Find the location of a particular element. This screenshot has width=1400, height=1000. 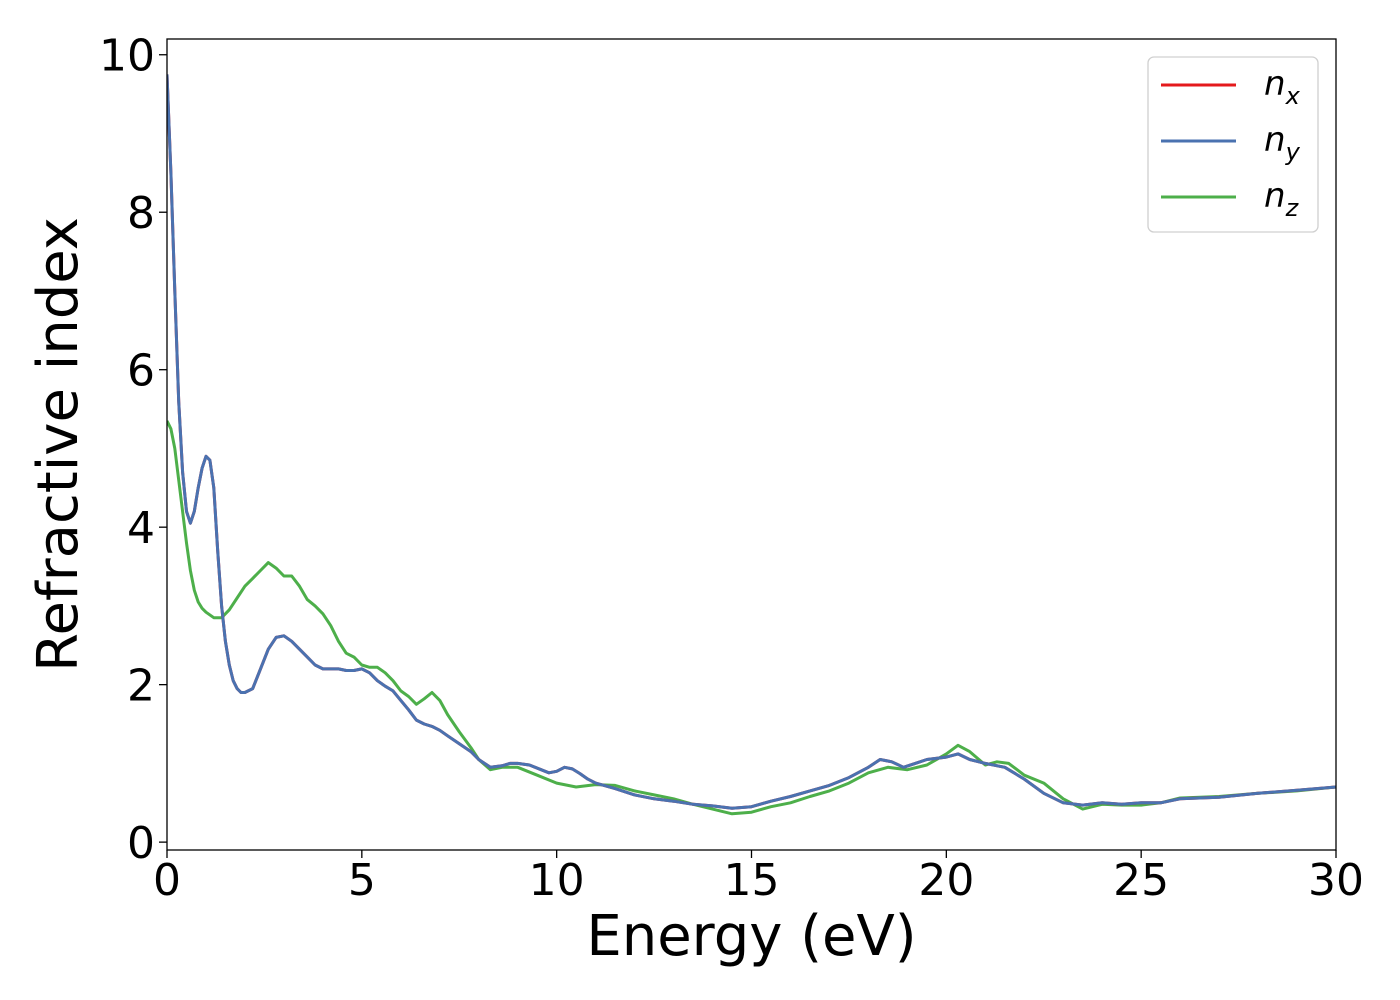

legend-label-ny: ny is located at coordinates (1282, 143).